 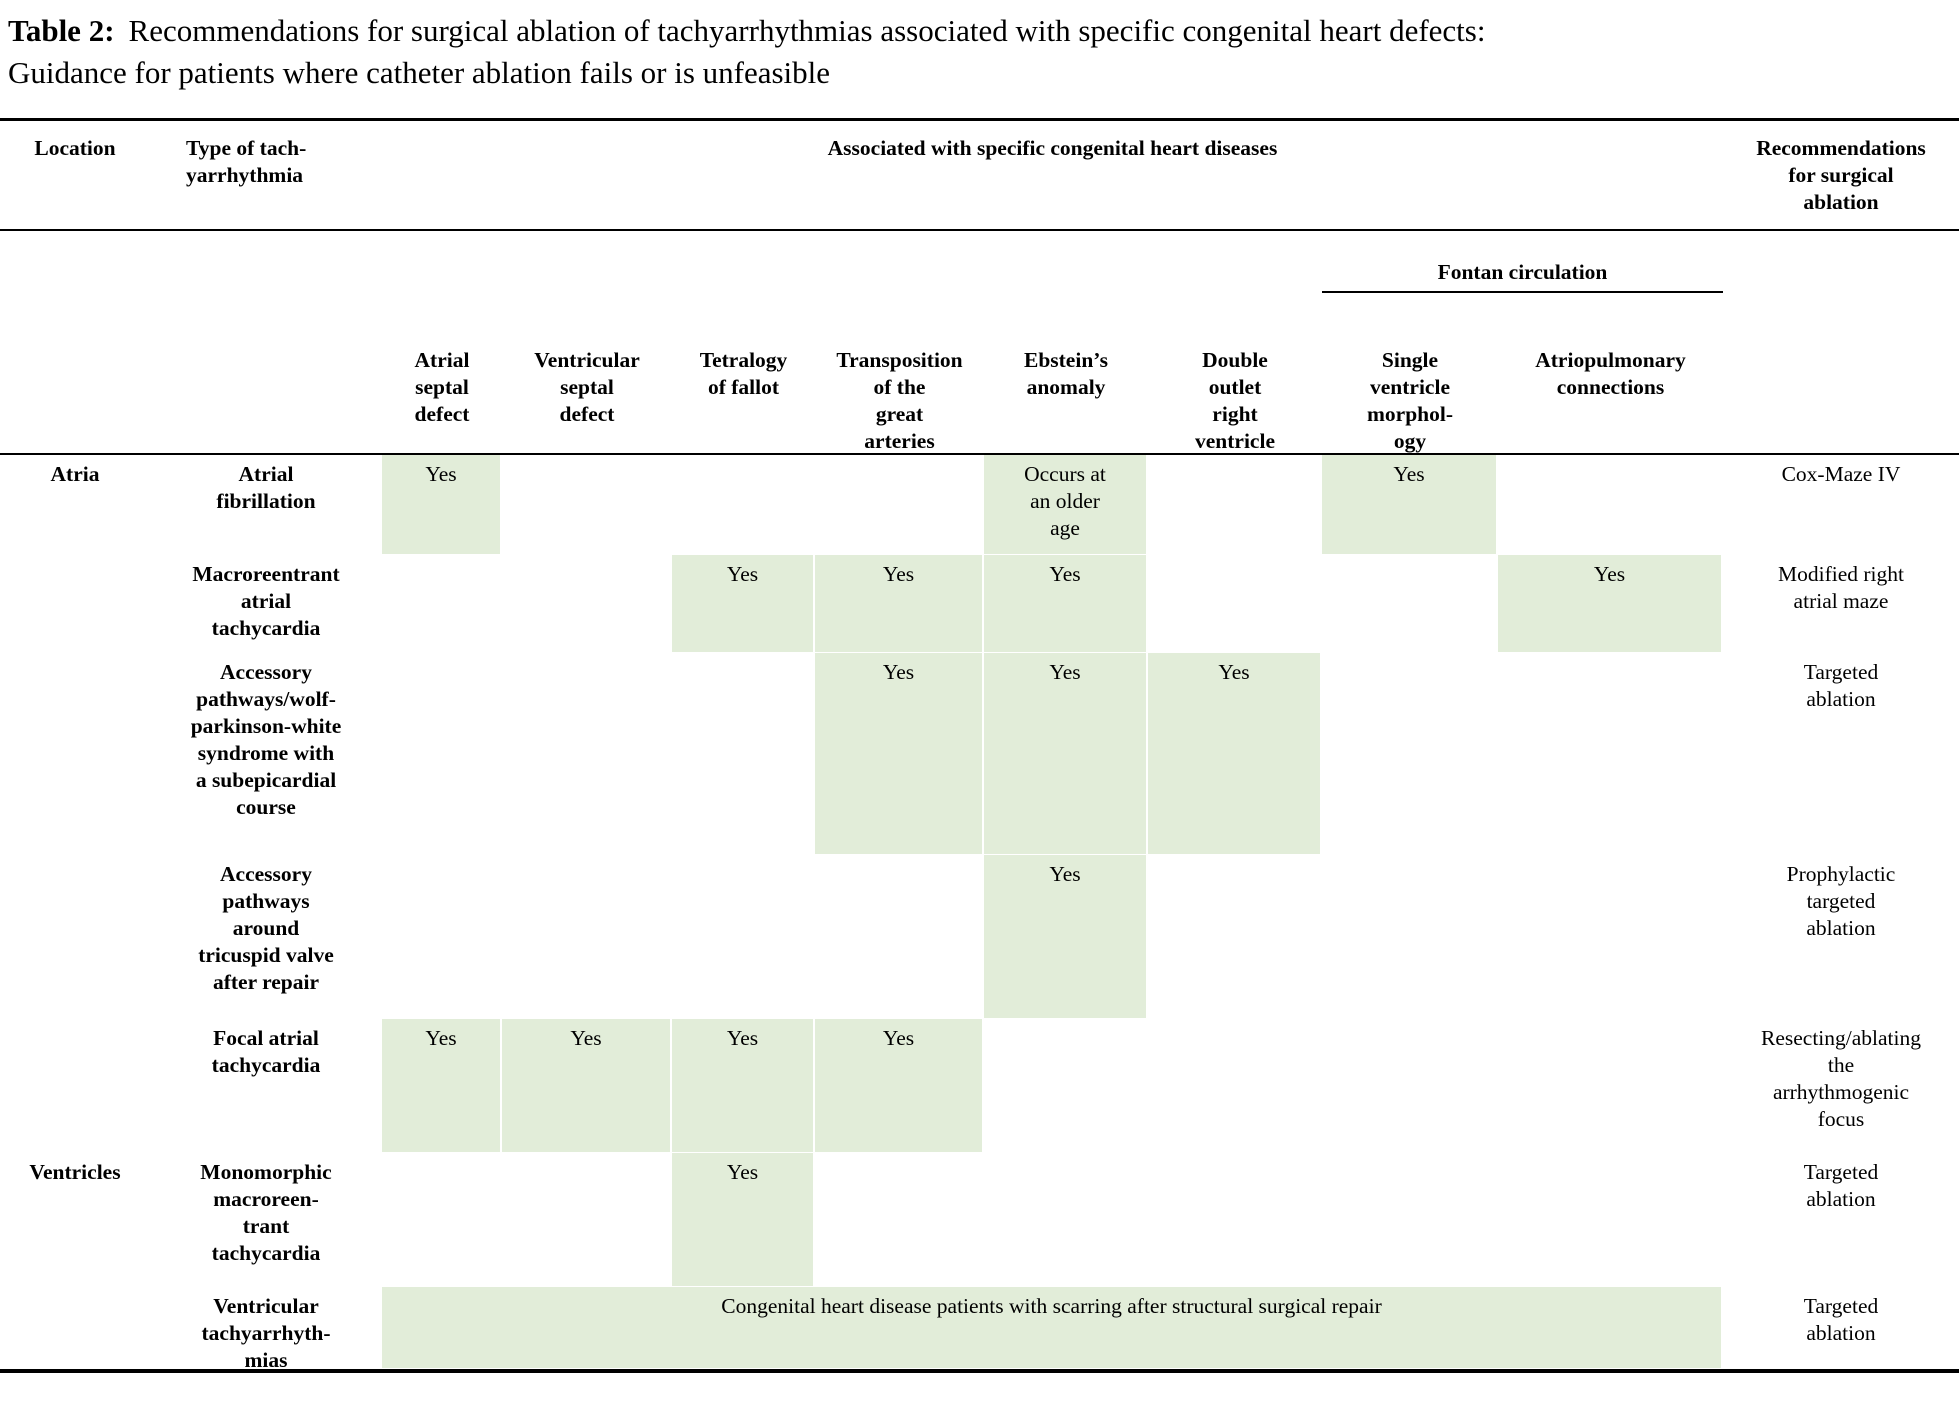 I want to click on cell-r5-vsd: Yes, so click(x=587, y=1086).